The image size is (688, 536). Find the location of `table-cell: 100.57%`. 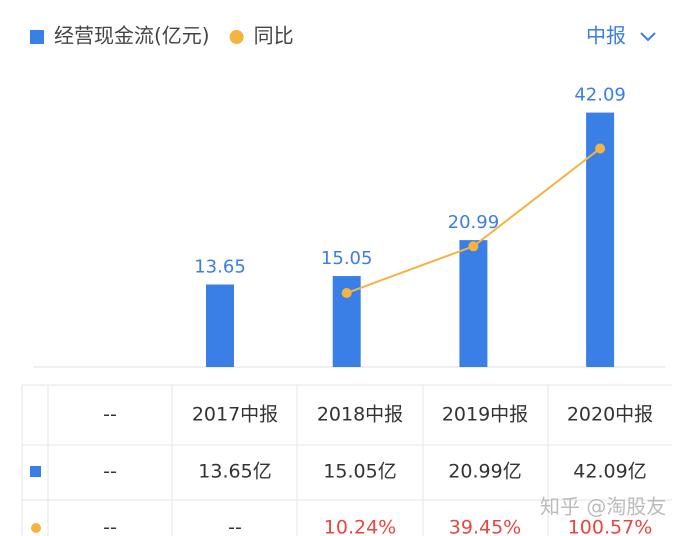

table-cell: 100.57% is located at coordinates (610, 526).